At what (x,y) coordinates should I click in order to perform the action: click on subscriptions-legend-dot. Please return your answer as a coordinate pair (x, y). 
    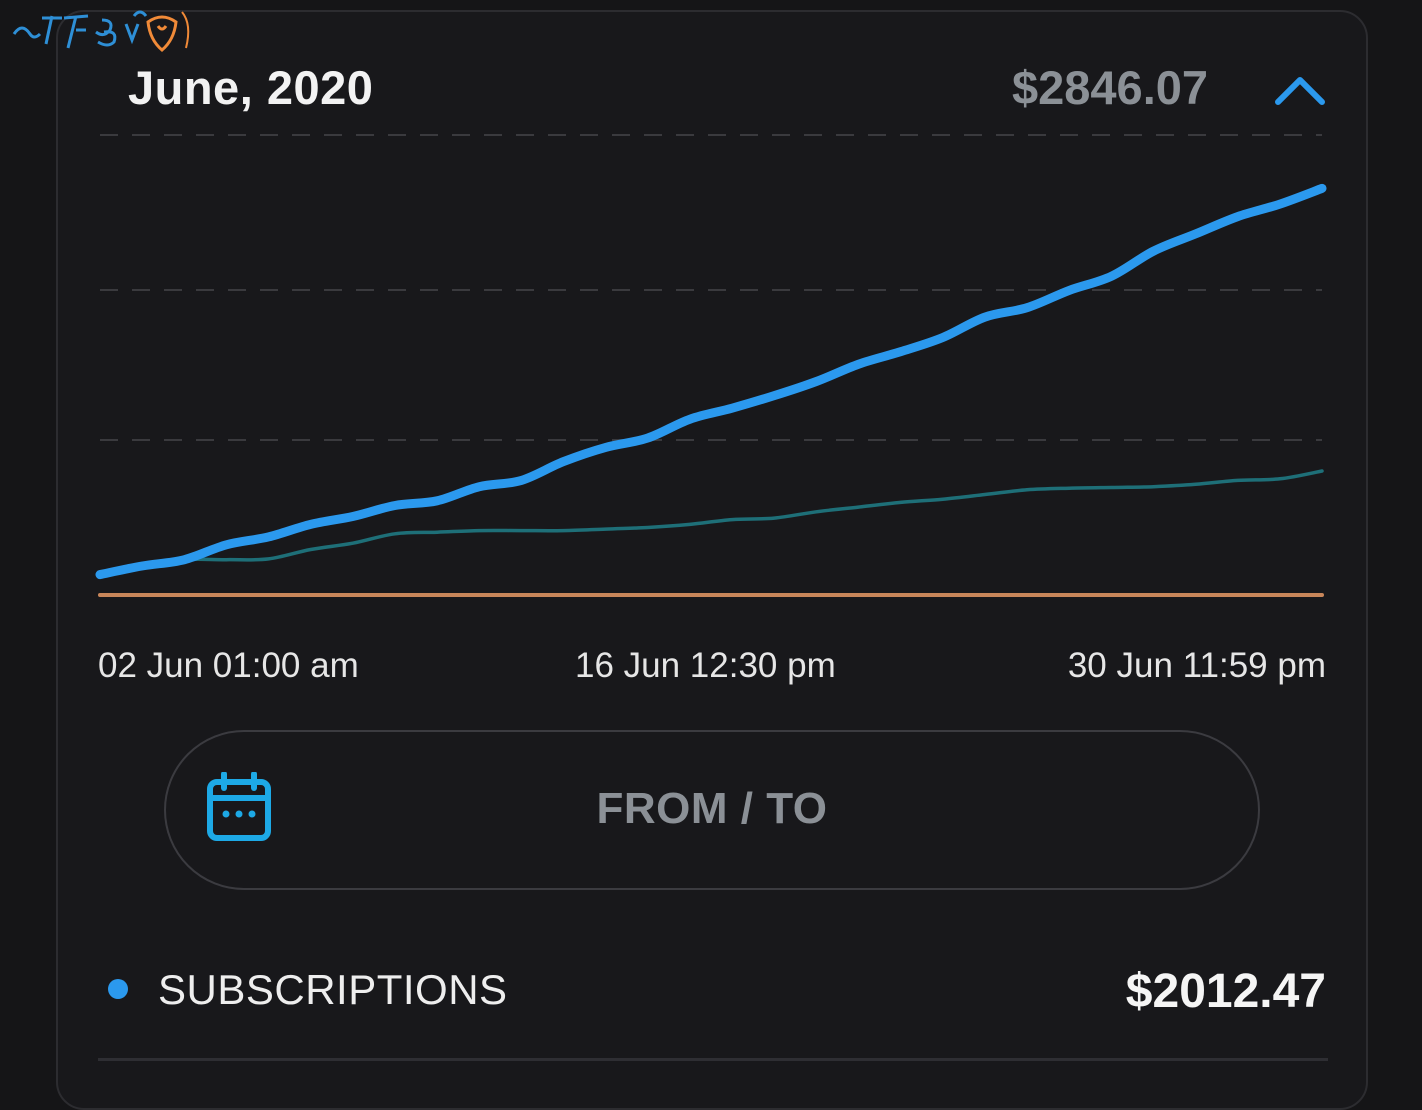
    Looking at the image, I should click on (118, 989).